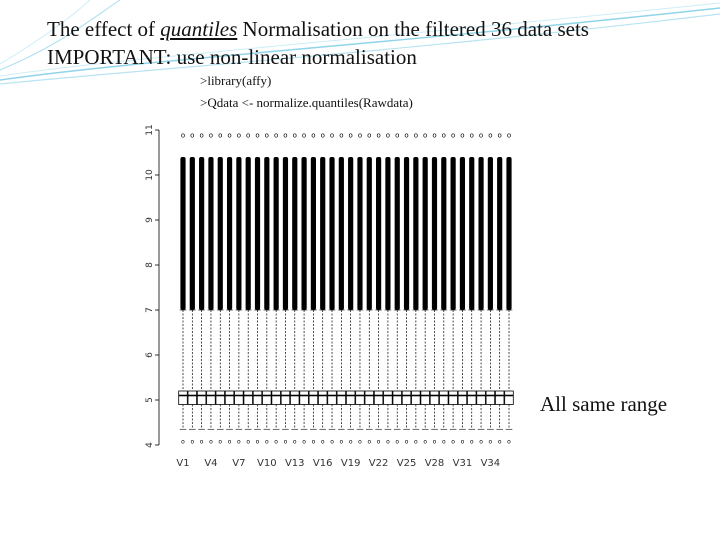  What do you see at coordinates (351, 463) in the screenshot?
I see `x-axis-label: V19` at bounding box center [351, 463].